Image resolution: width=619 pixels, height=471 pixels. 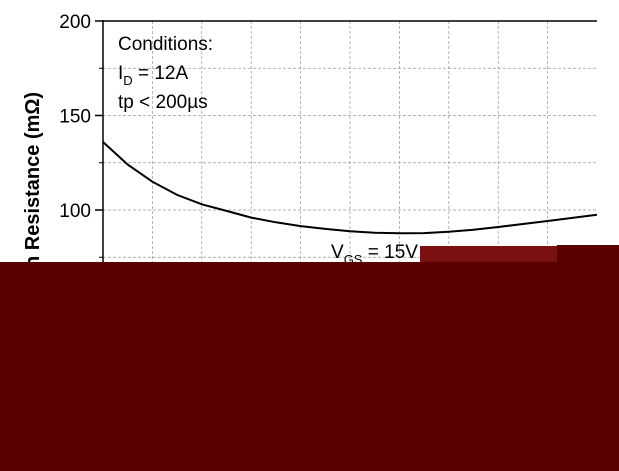 I want to click on conditions-title: Conditions:, so click(x=165, y=44).